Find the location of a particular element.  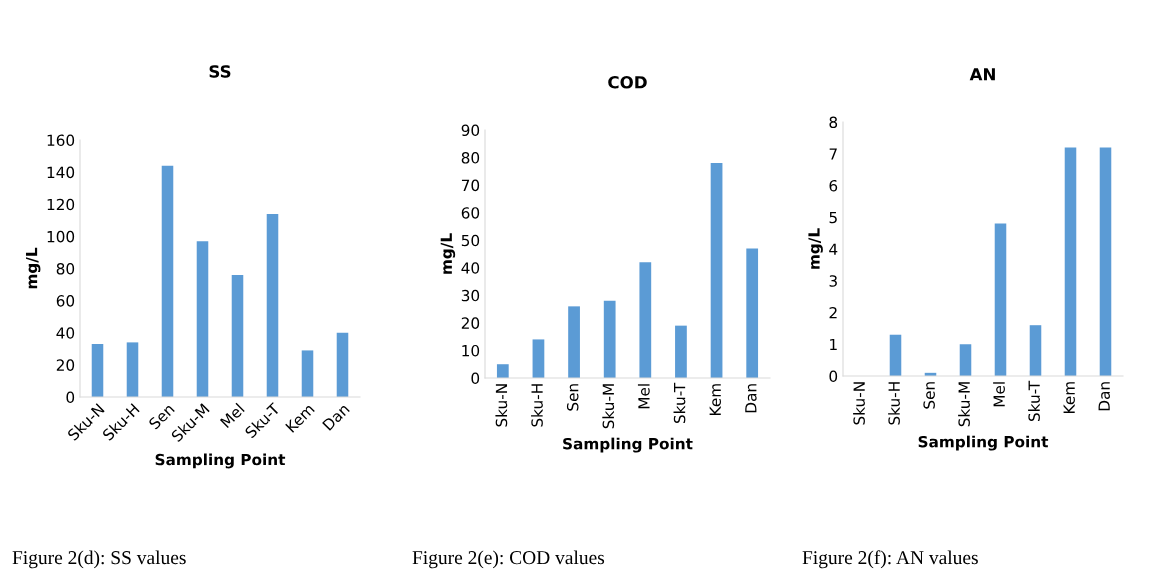

y-tick-label: 160 is located at coordinates (61, 140).